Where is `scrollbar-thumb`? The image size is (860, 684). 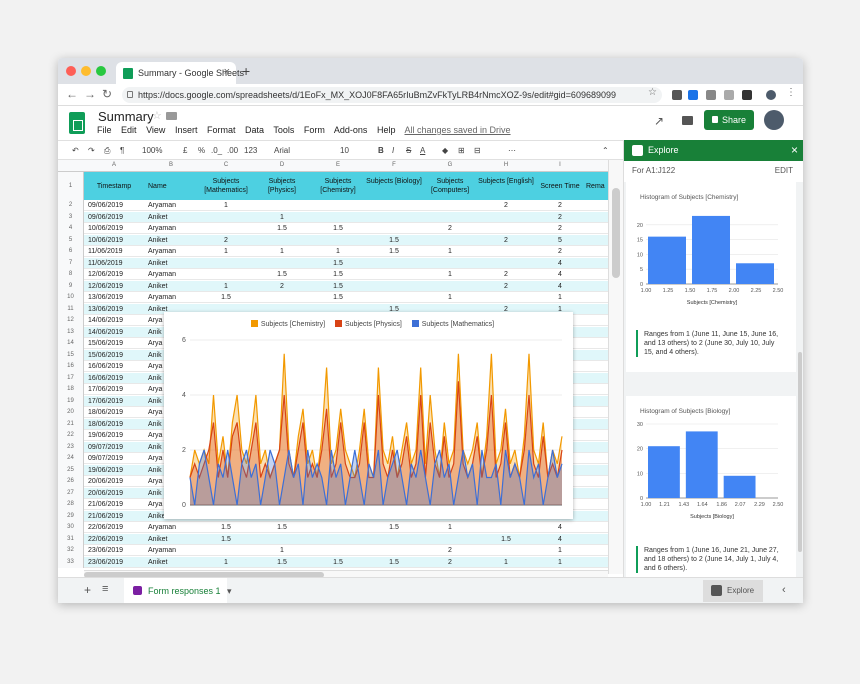
scrollbar-thumb is located at coordinates (204, 575).